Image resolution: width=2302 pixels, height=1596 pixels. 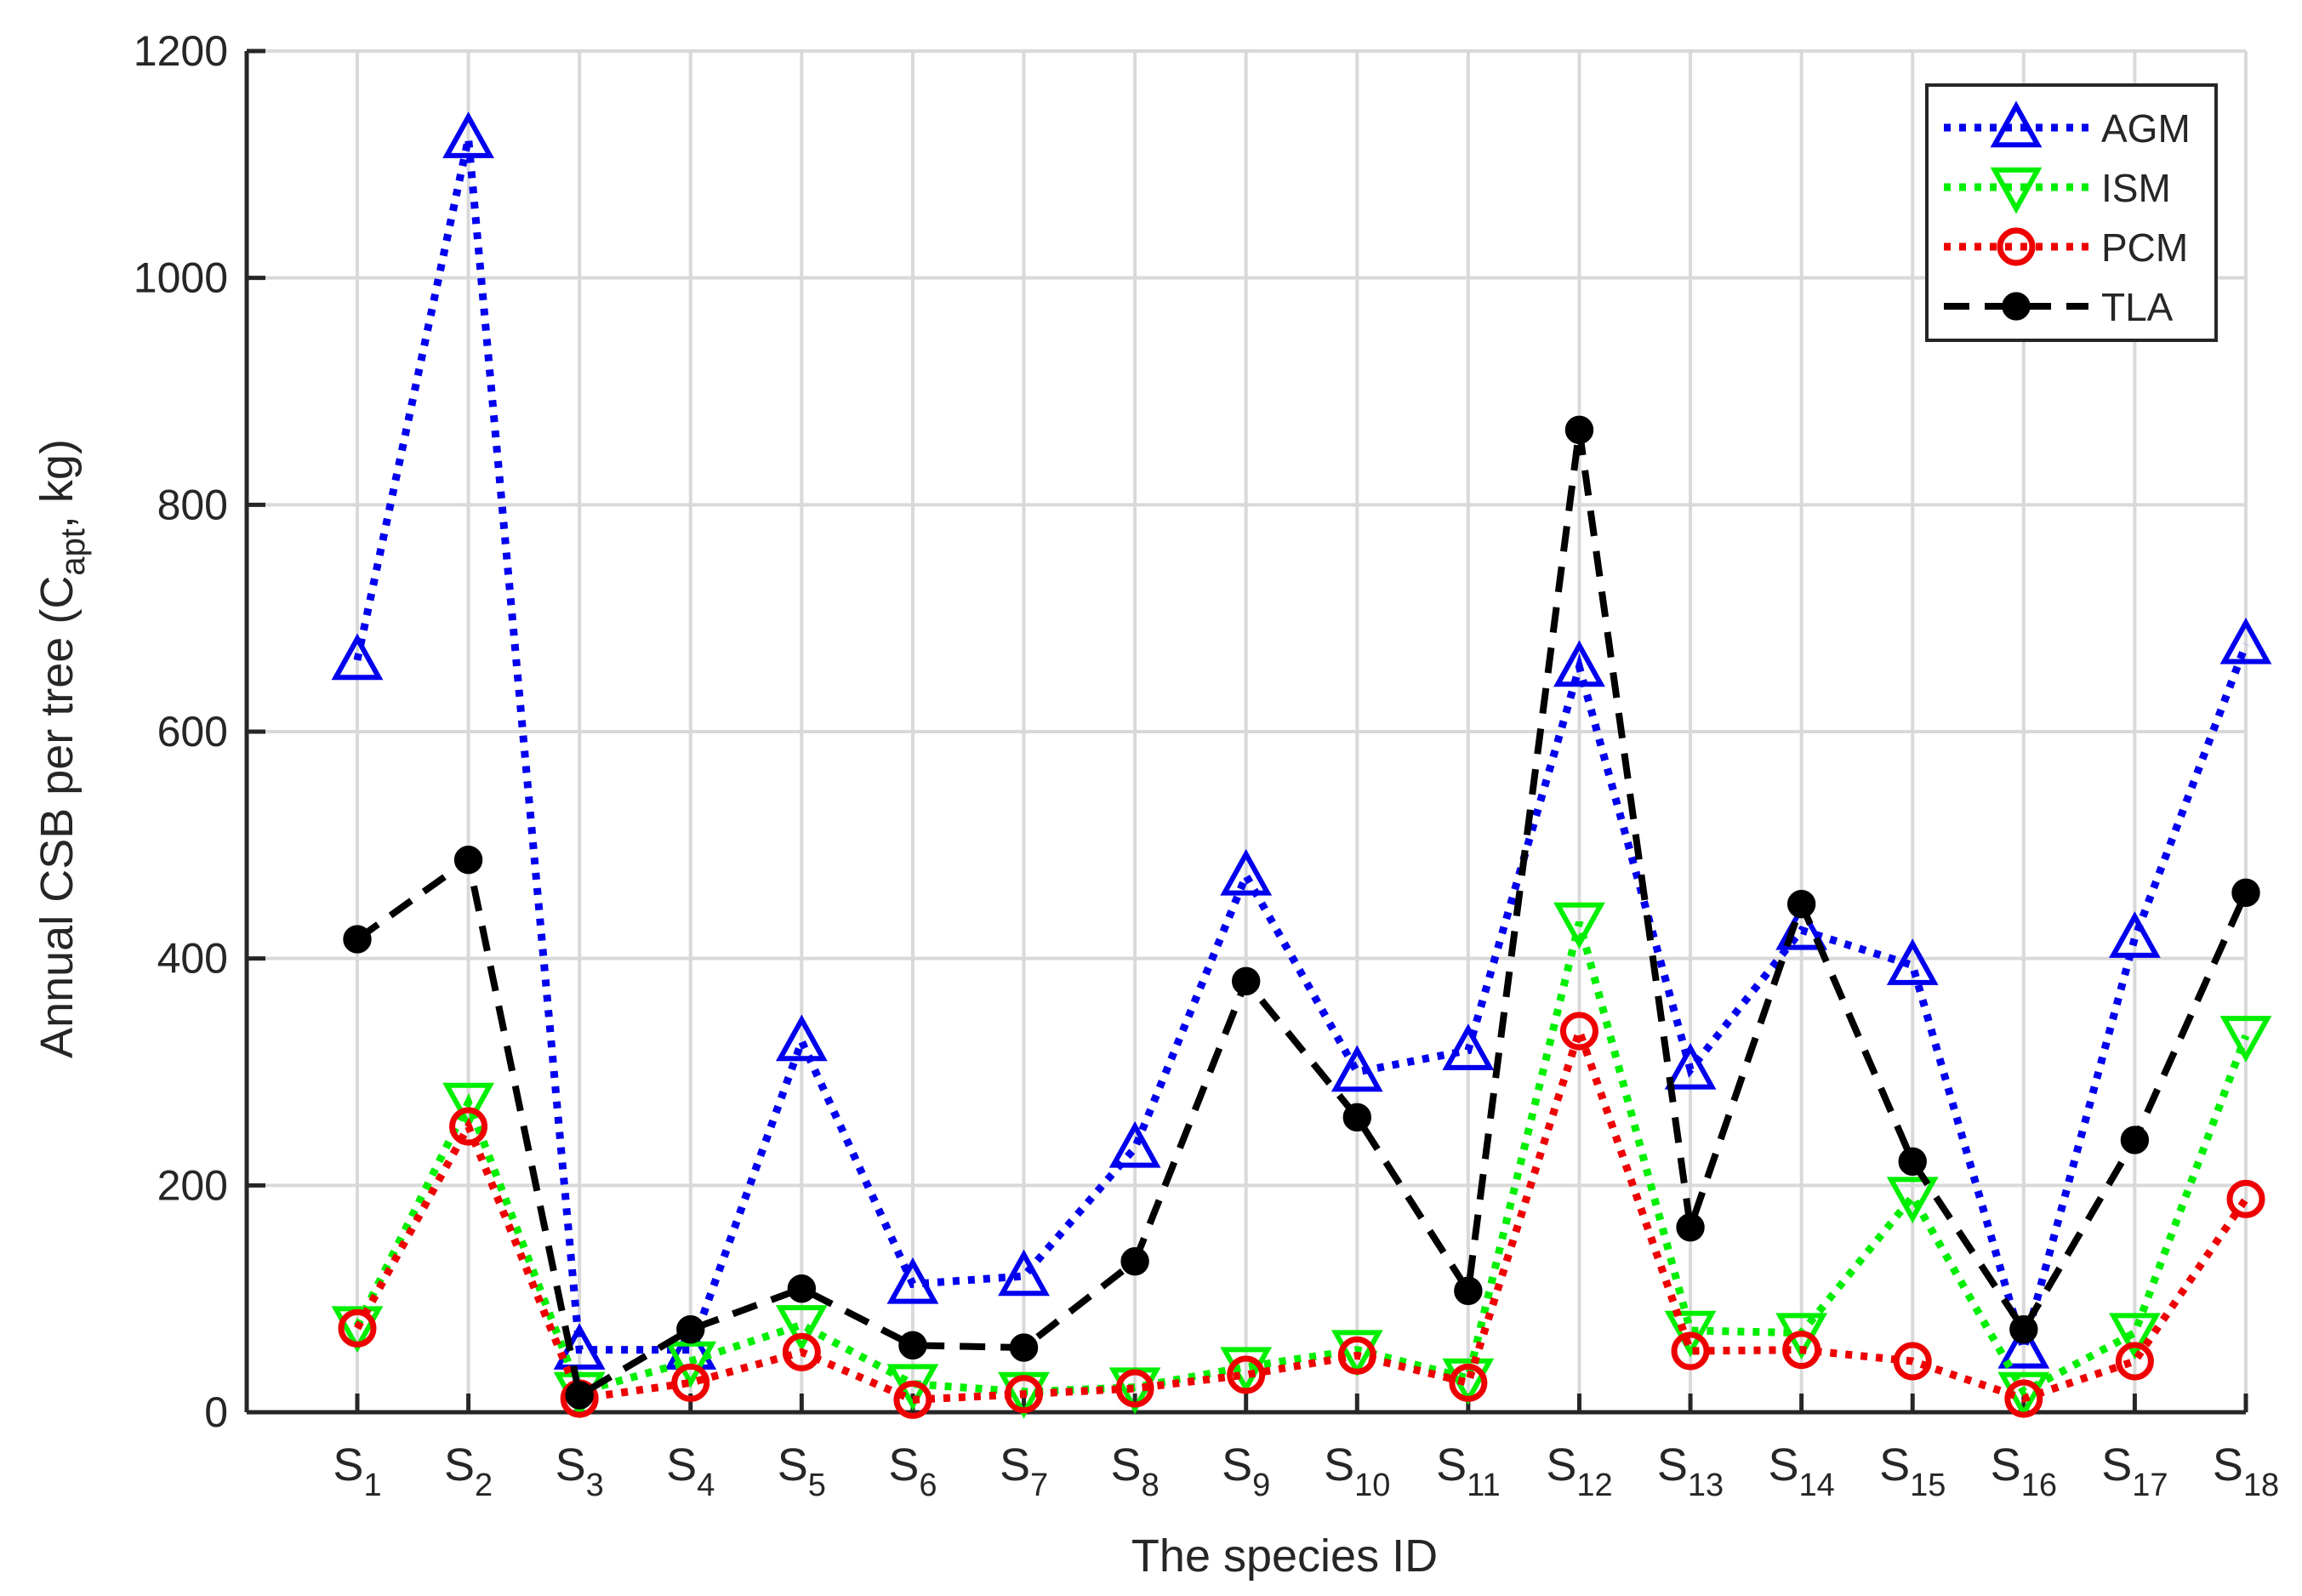 I want to click on y-tick-label: 800, so click(x=192, y=505).